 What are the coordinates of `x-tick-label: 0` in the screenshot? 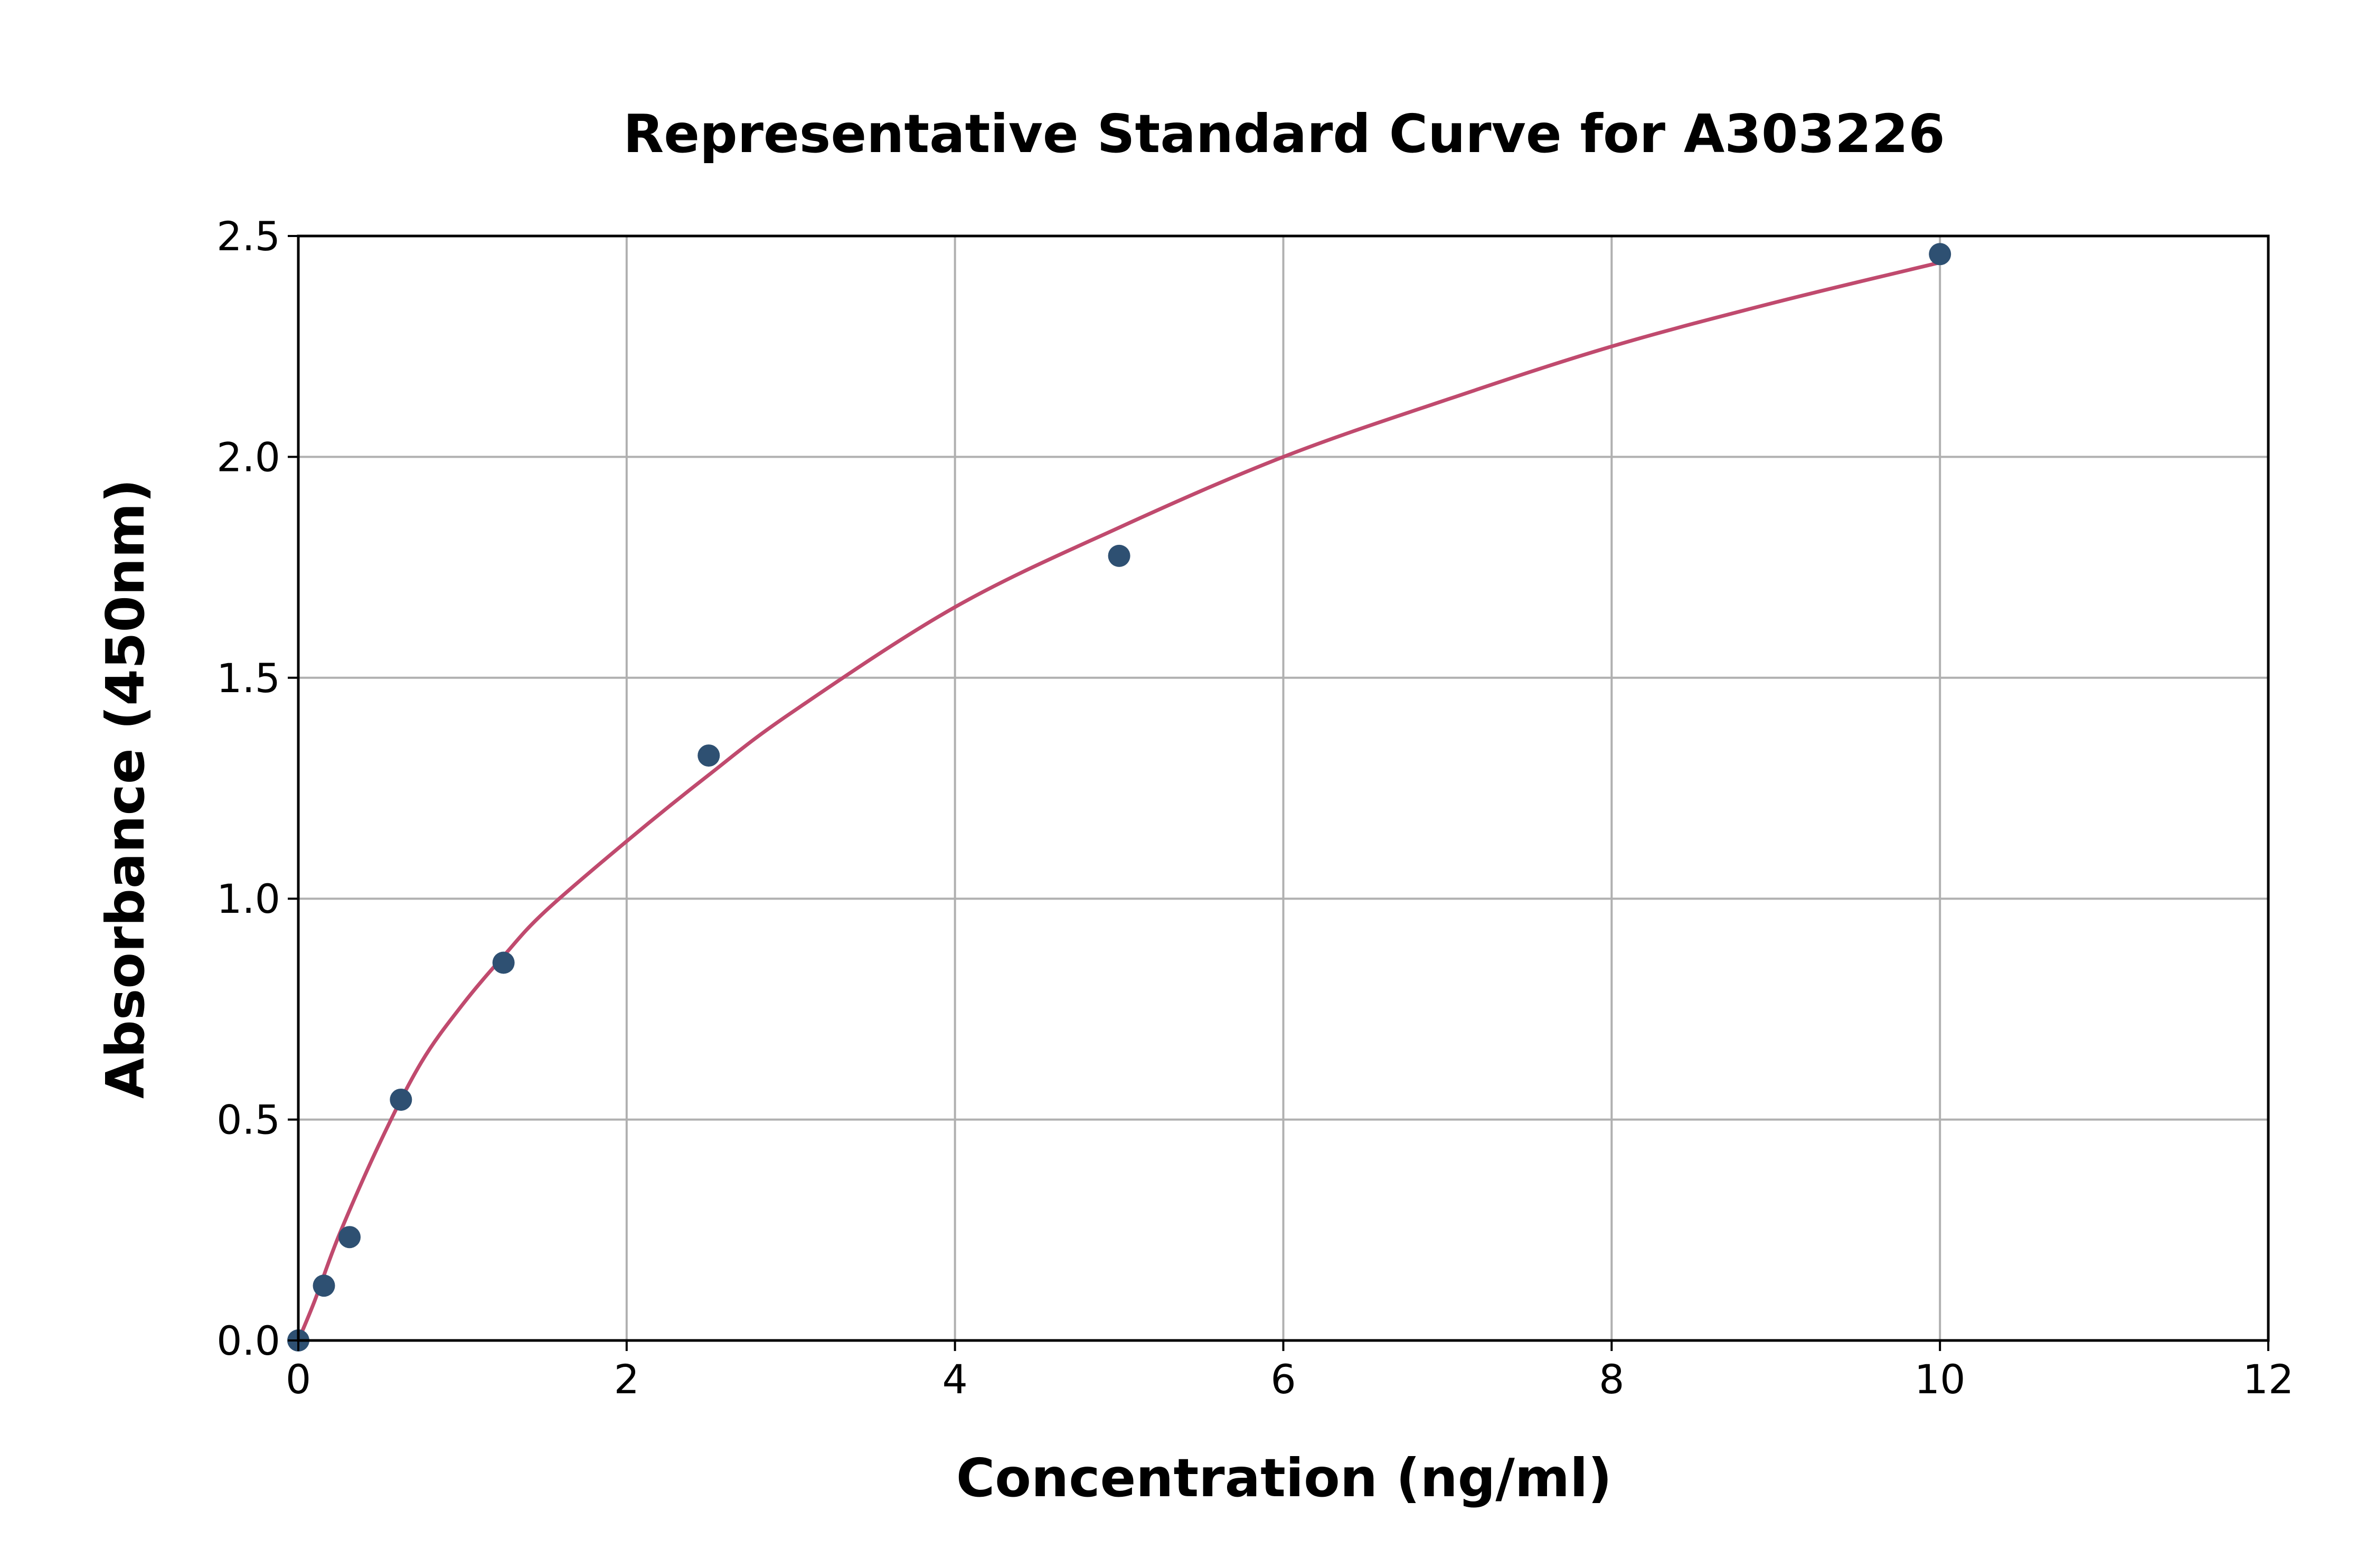 It's located at (299, 1380).